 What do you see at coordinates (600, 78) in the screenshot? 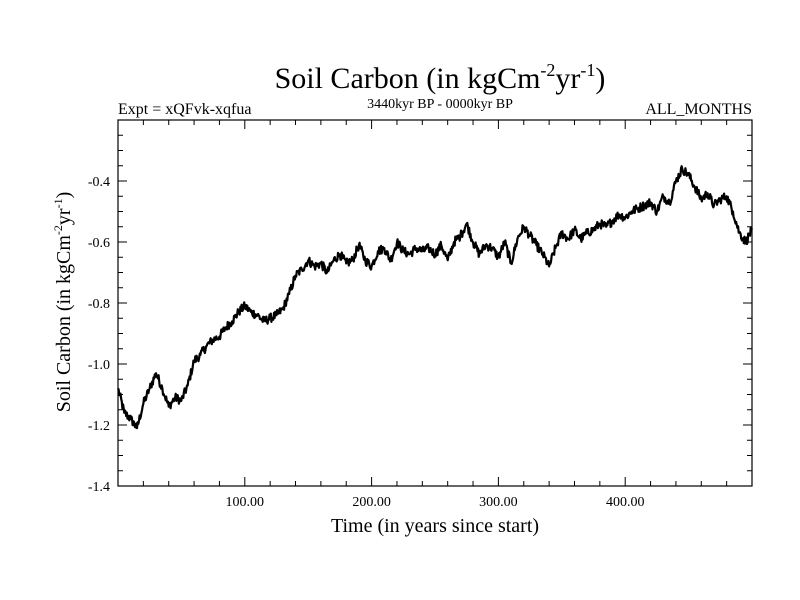
I see `chart-title-end: )` at bounding box center [600, 78].